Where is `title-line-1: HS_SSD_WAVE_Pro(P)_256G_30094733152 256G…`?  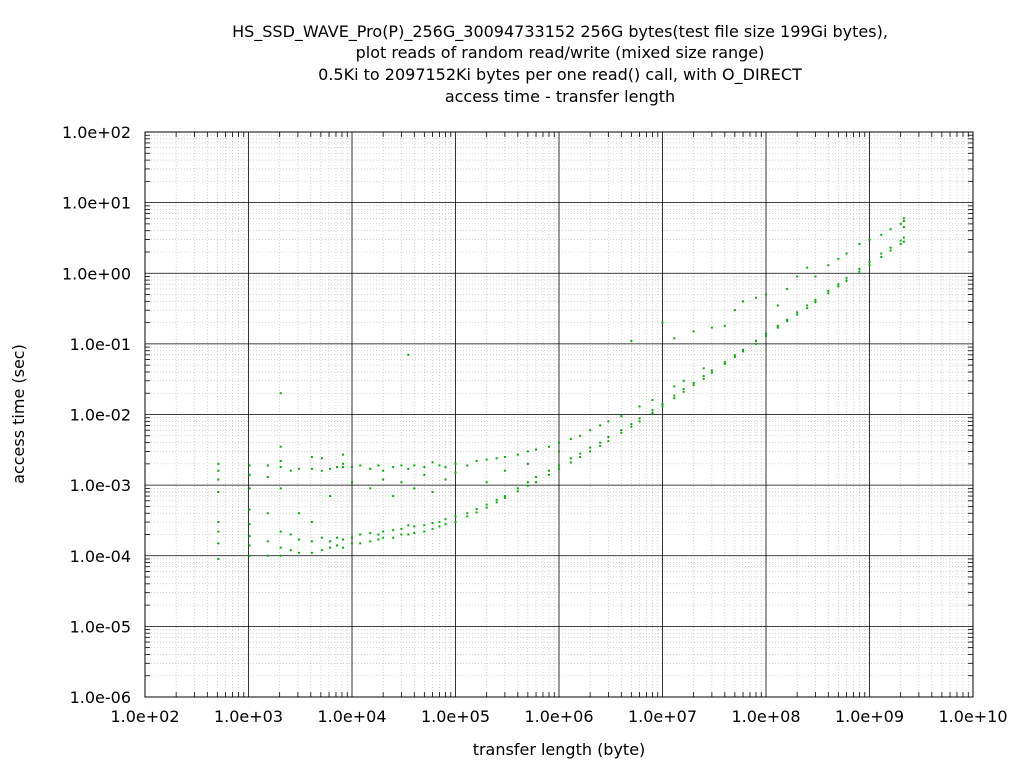 title-line-1: HS_SSD_WAVE_Pro(P)_256G_30094733152 256G… is located at coordinates (560, 32).